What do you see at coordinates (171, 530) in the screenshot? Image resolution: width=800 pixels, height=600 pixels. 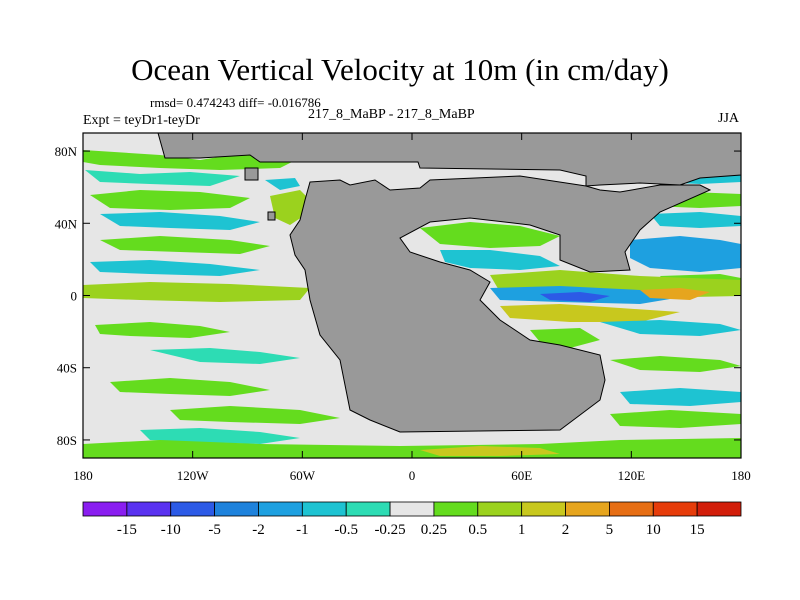 I see `colorbar-label: -10` at bounding box center [171, 530].